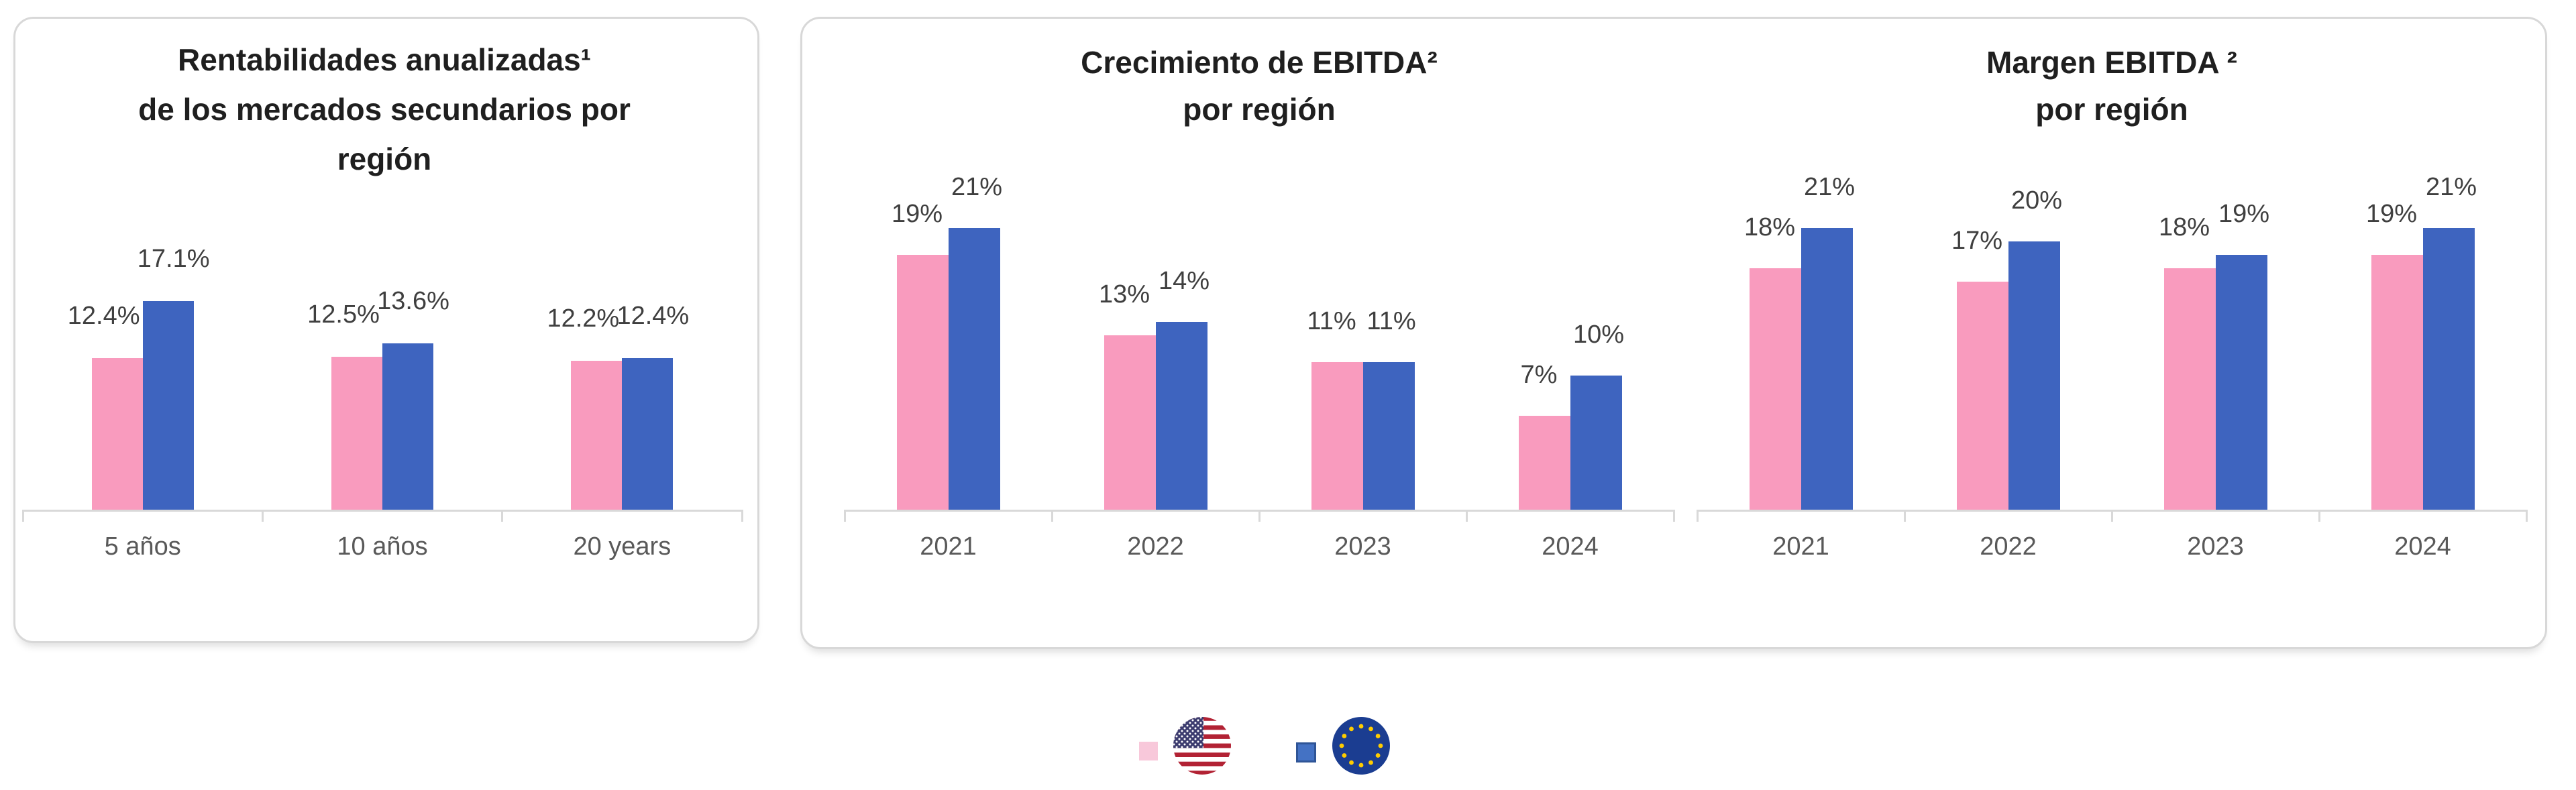 The width and height of the screenshot is (2576, 790). What do you see at coordinates (1361, 746) in the screenshot?
I see `eu-flag-icon` at bounding box center [1361, 746].